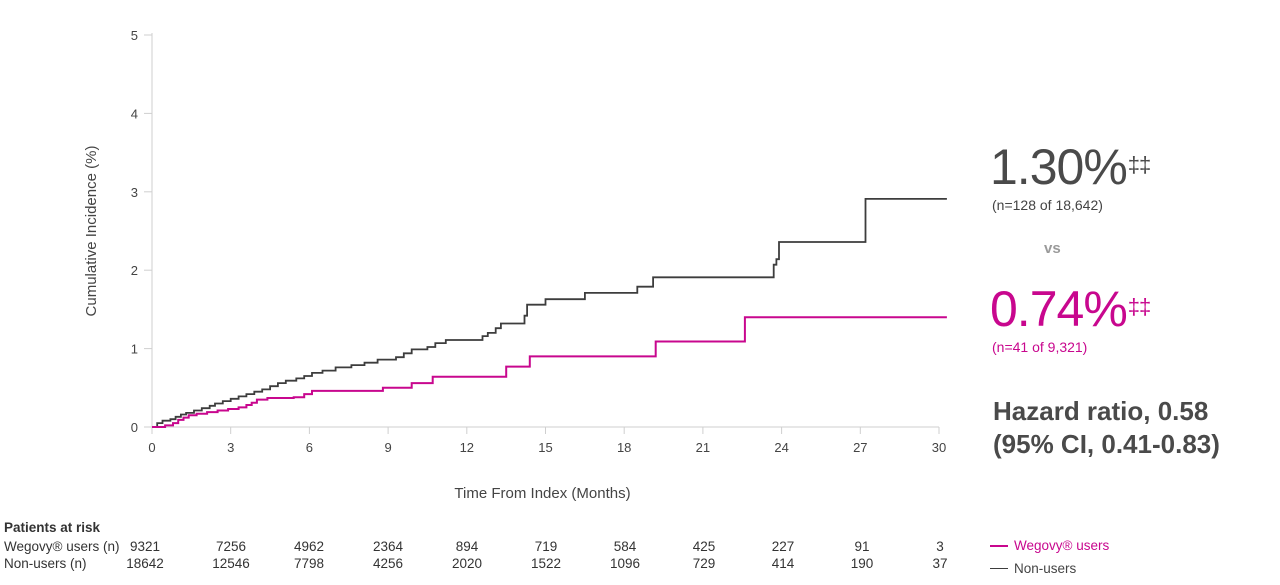 Image resolution: width=1280 pixels, height=585 pixels. I want to click on legend-item-wegovy: Wegovy® users, so click(1049, 545).